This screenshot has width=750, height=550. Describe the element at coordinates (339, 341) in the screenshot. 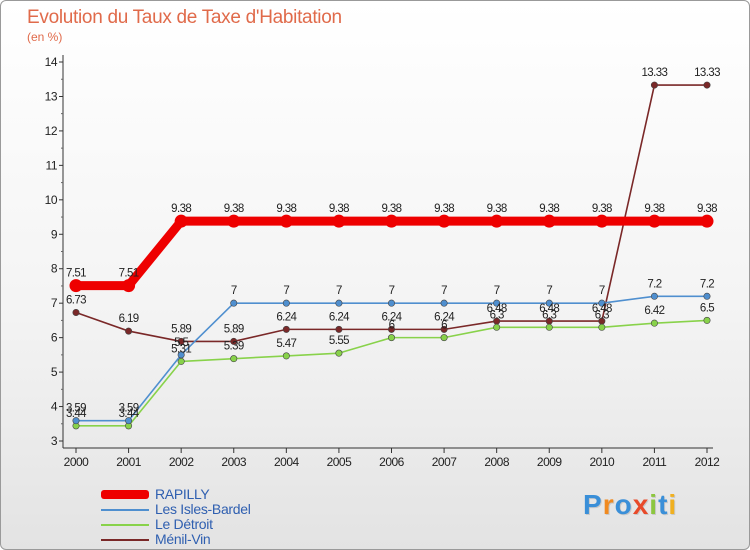

I see `data-label-le-d-troit: 5.55` at that location.